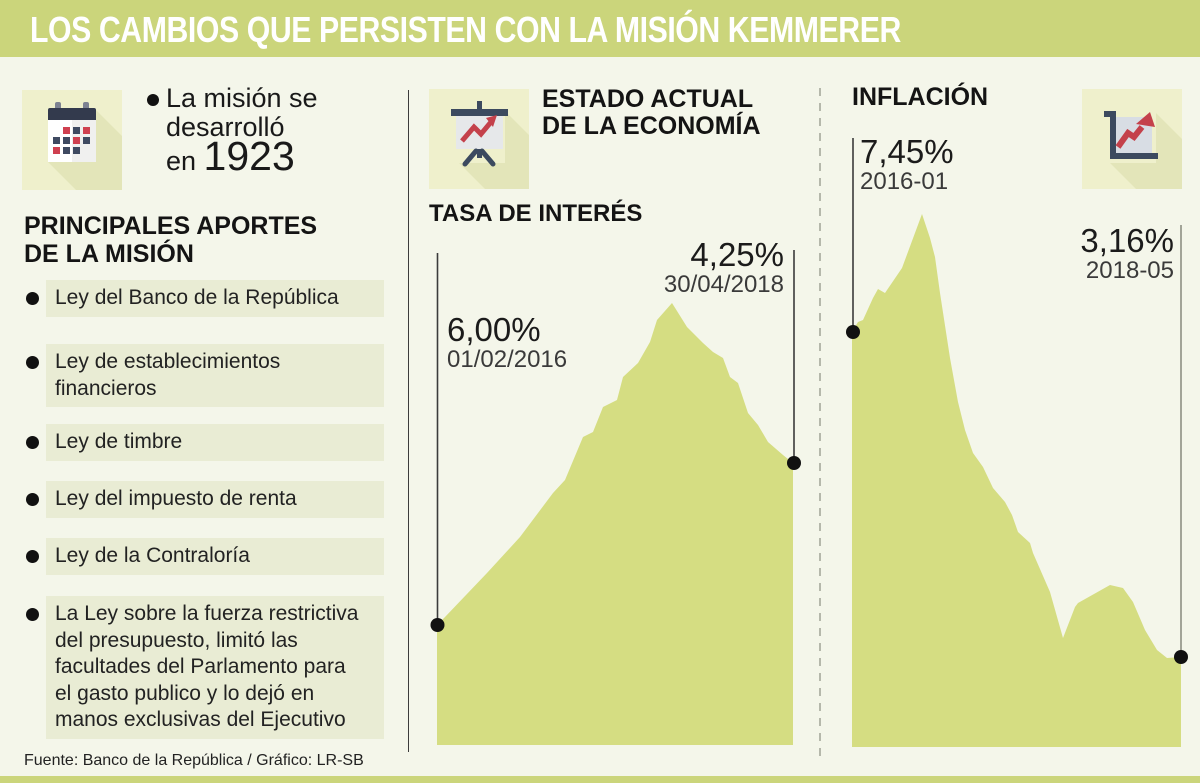 The height and width of the screenshot is (783, 1200). Describe the element at coordinates (723, 284) in the screenshot. I see `interest-end-date: 30/04/2018` at that location.